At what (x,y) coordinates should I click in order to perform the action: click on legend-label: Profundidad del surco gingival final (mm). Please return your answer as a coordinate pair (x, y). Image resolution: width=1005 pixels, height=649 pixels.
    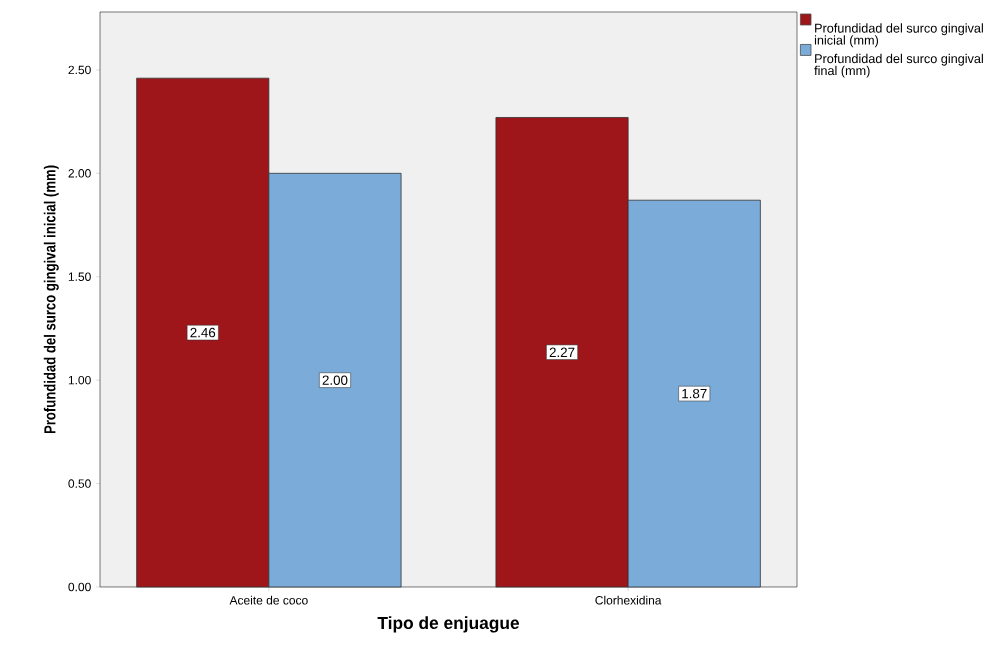
    Looking at the image, I should click on (898, 65).